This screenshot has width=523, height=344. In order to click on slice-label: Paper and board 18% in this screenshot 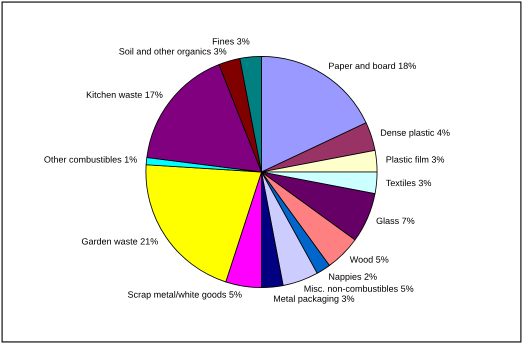, I will do `click(372, 66)`.